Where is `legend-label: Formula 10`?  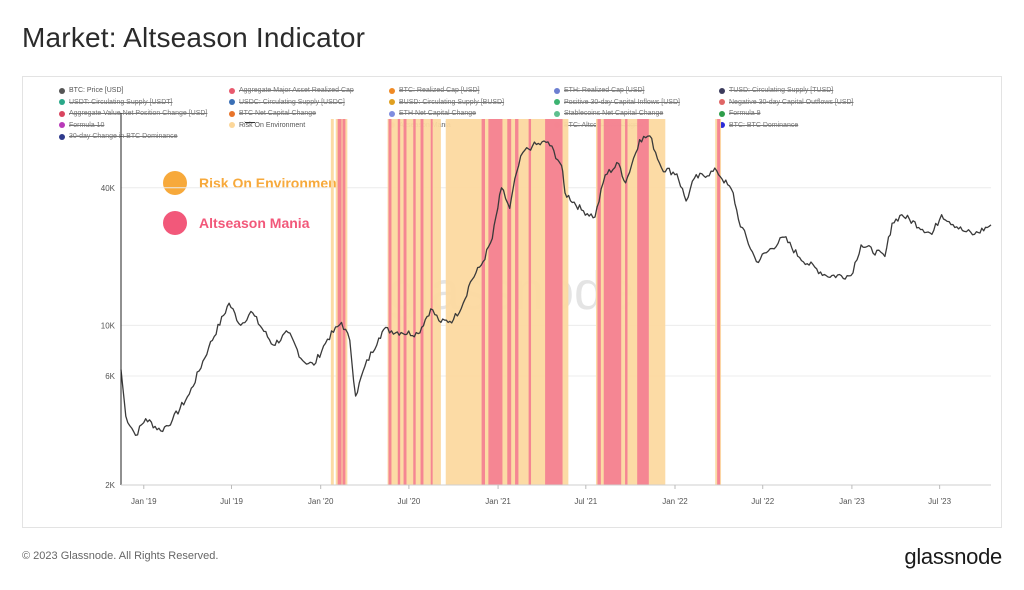
legend-label: Formula 10 is located at coordinates (87, 125).